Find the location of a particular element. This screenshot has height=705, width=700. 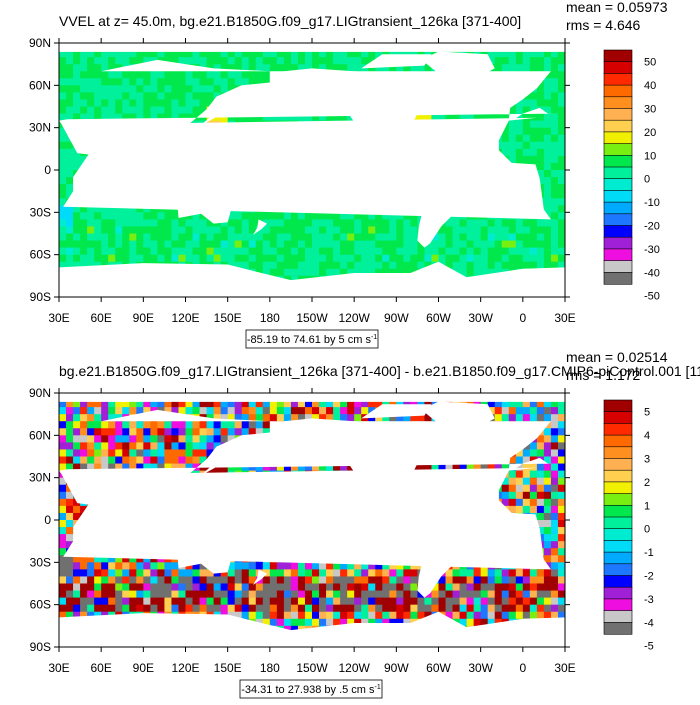

x-tick-label: 30E is located at coordinates (564, 318).